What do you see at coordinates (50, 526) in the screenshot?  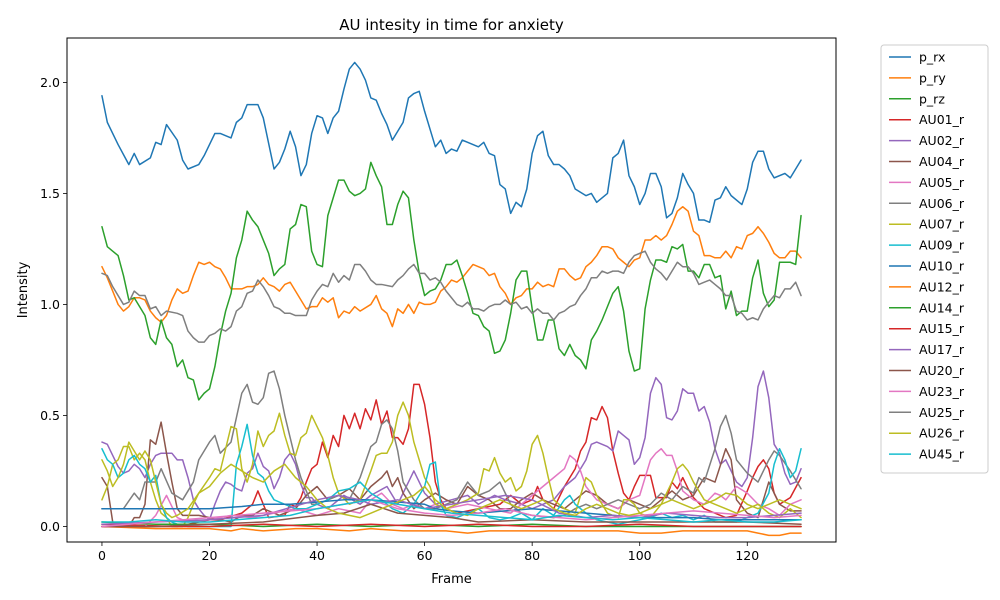 I see `y-tick-label: 0.0` at bounding box center [50, 526].